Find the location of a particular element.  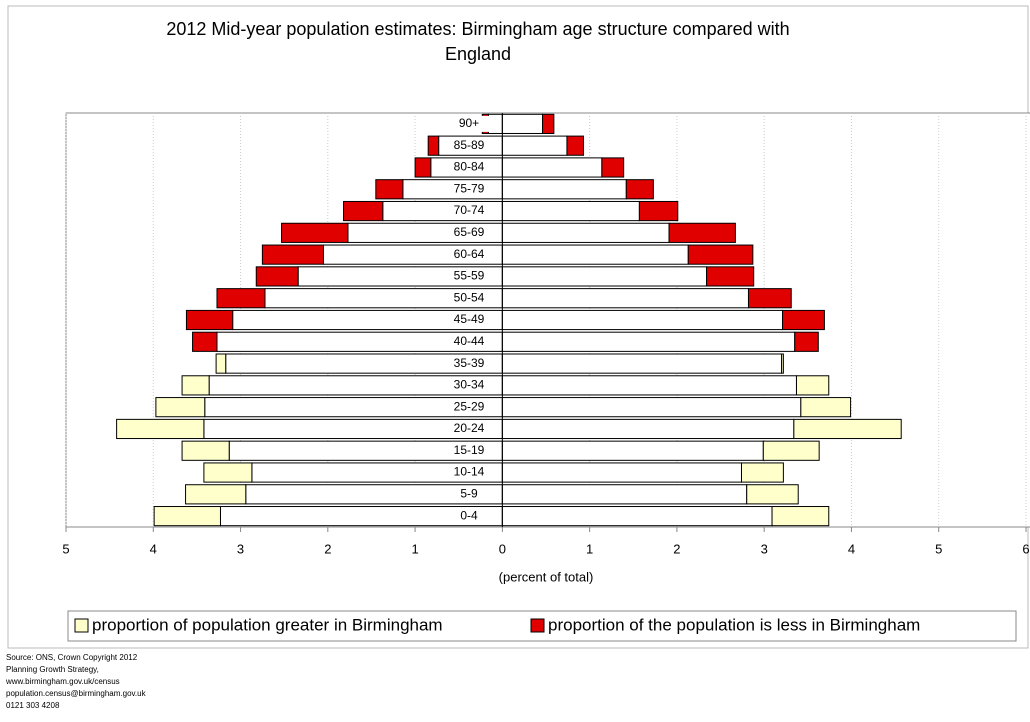

chart-title: England is located at coordinates (478, 54).